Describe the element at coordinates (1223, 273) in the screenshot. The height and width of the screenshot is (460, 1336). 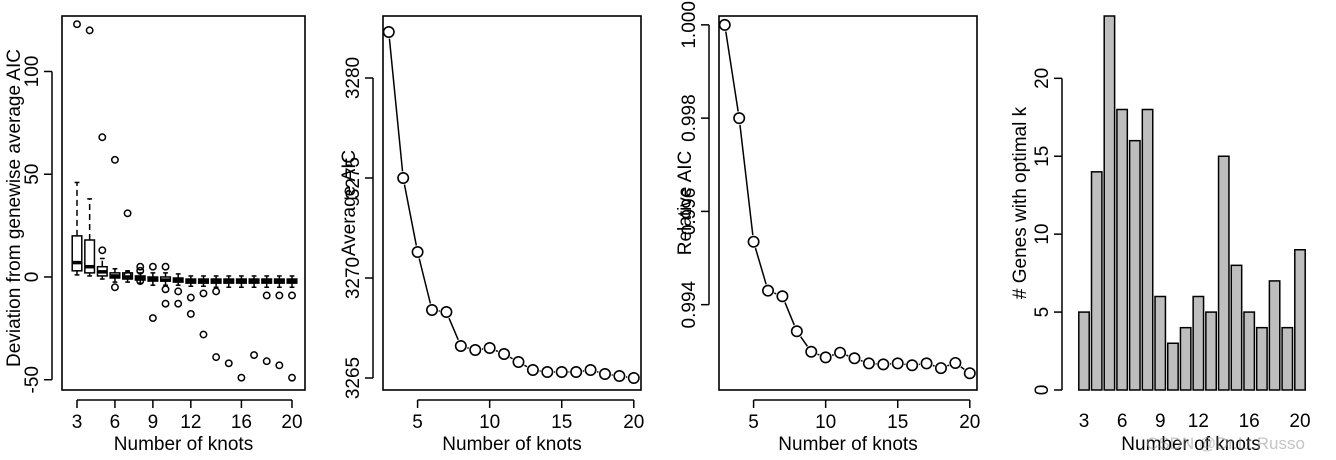
I see `bar-k14` at that location.